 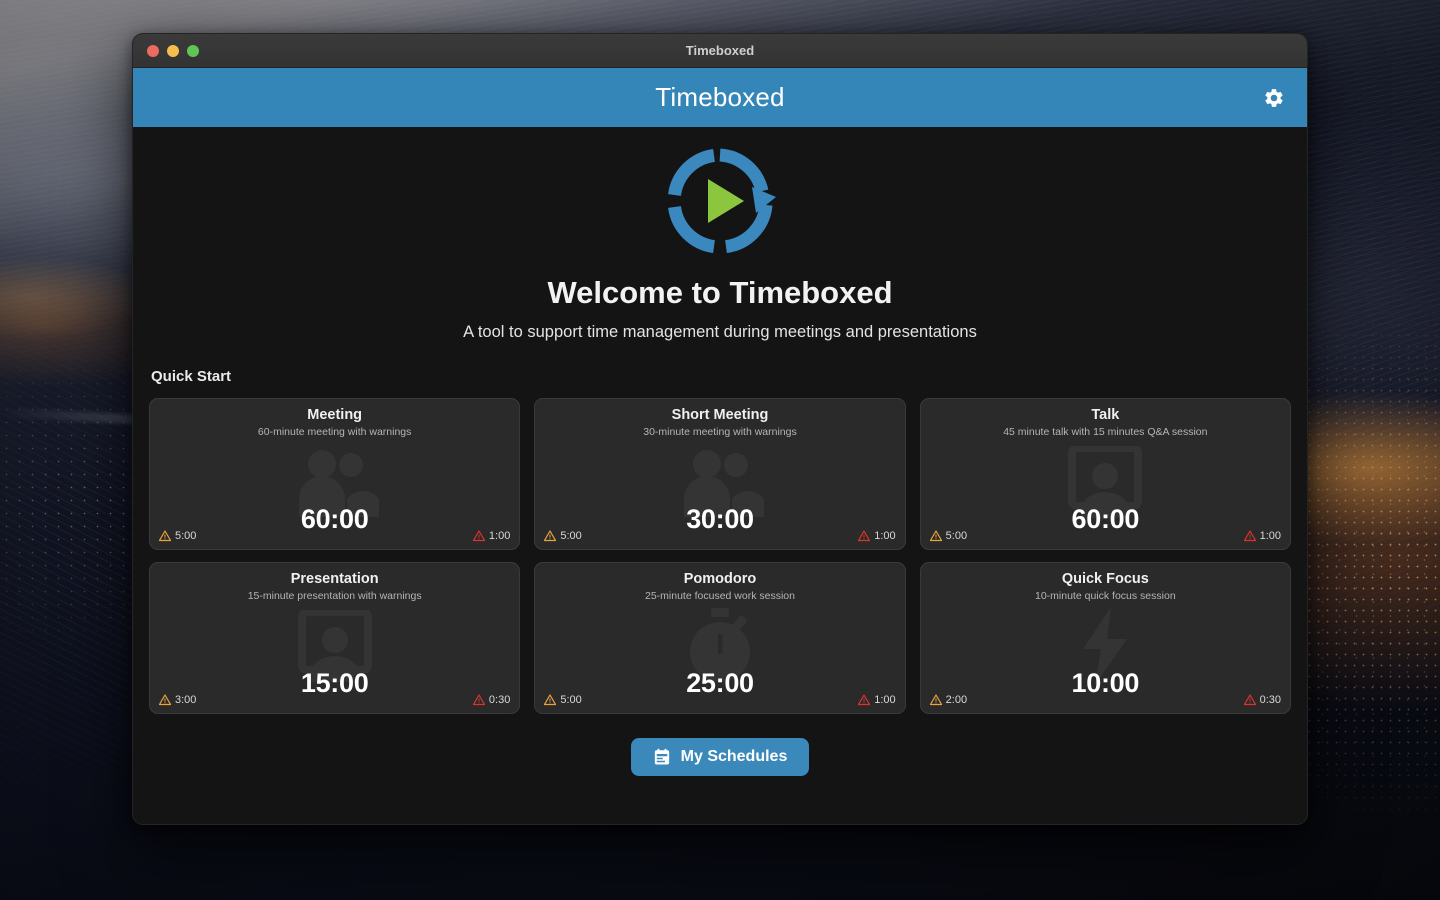 I want to click on preset-title: Pomodoro, so click(x=720, y=579).